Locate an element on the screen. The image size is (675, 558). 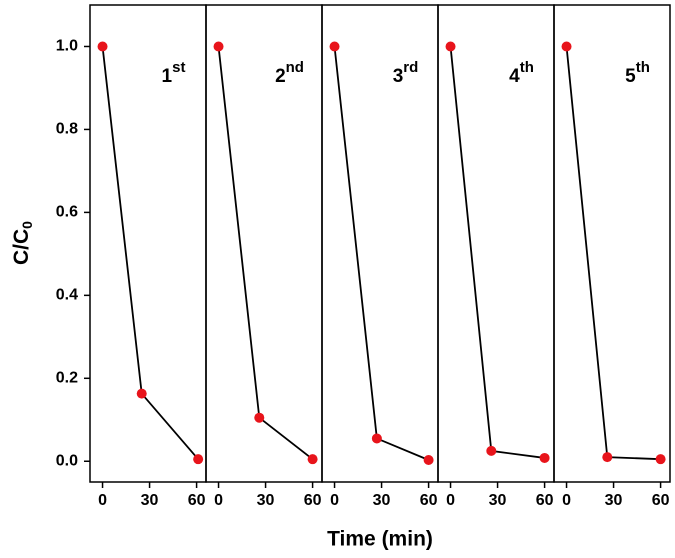
annotation-number: 5 is located at coordinates (630, 76).